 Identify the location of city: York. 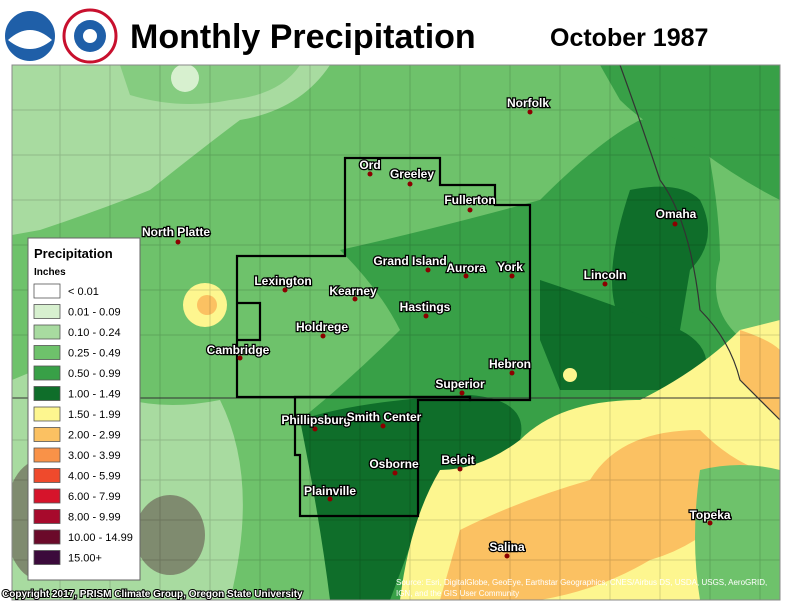
(510, 269).